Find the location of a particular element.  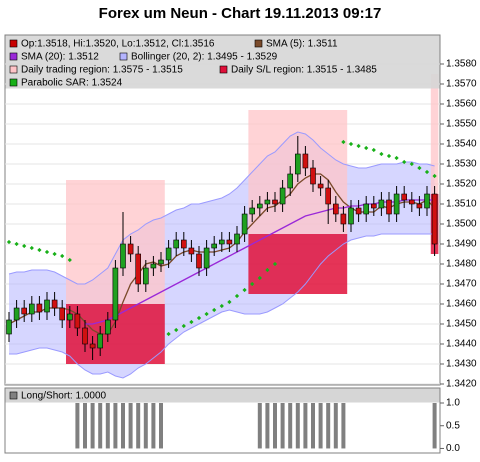

legend-label: SMA (5): 1.3511 is located at coordinates (302, 44).